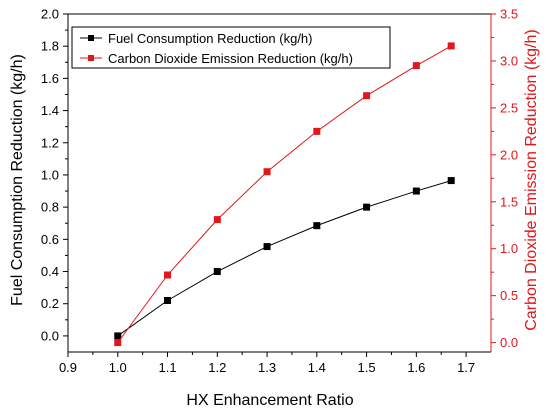 The width and height of the screenshot is (550, 415). I want to click on x-axis-ticks: 0.9 1.0 1.1 1.2 1.3 1.4 1.5 1.6 1.7, so click(267, 363).